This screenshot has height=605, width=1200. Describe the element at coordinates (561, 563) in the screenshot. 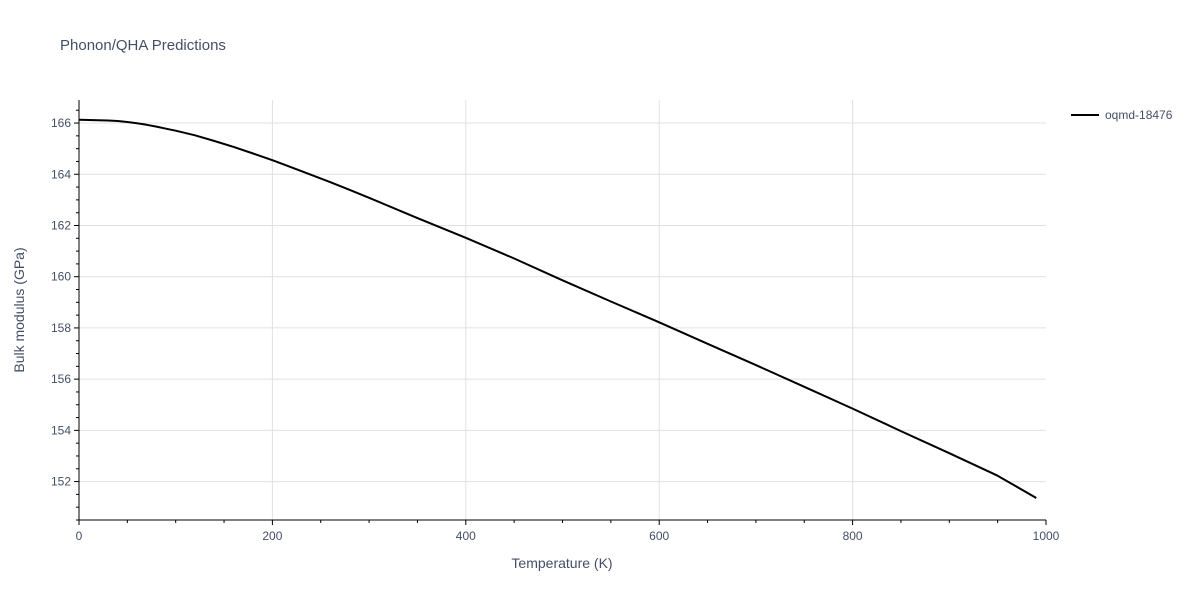

I see `x-axis-title: Temperature (K)` at that location.